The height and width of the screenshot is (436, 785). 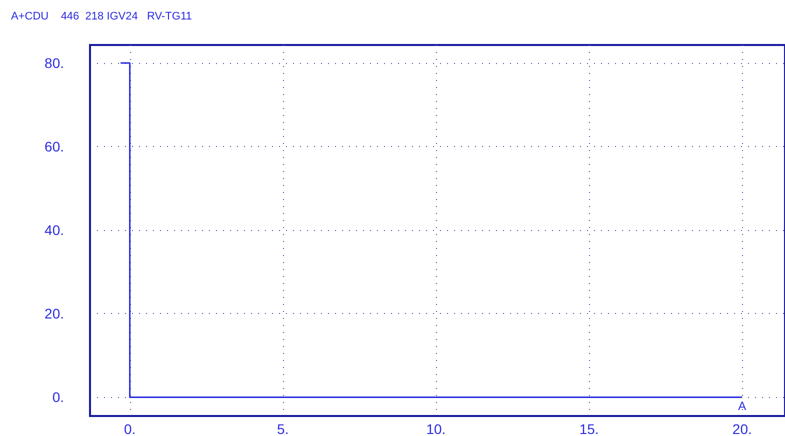 I want to click on annotation: A, so click(x=742, y=406).